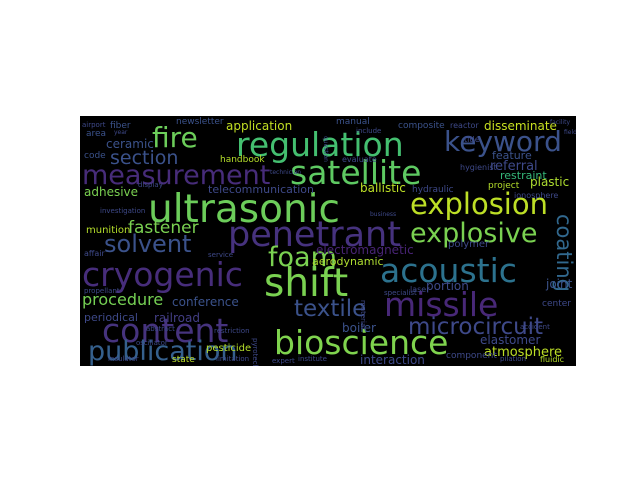 Image resolution: width=640 pixels, height=480 pixels. Describe the element at coordinates (121, 132) in the screenshot. I see `word-year: year` at that location.